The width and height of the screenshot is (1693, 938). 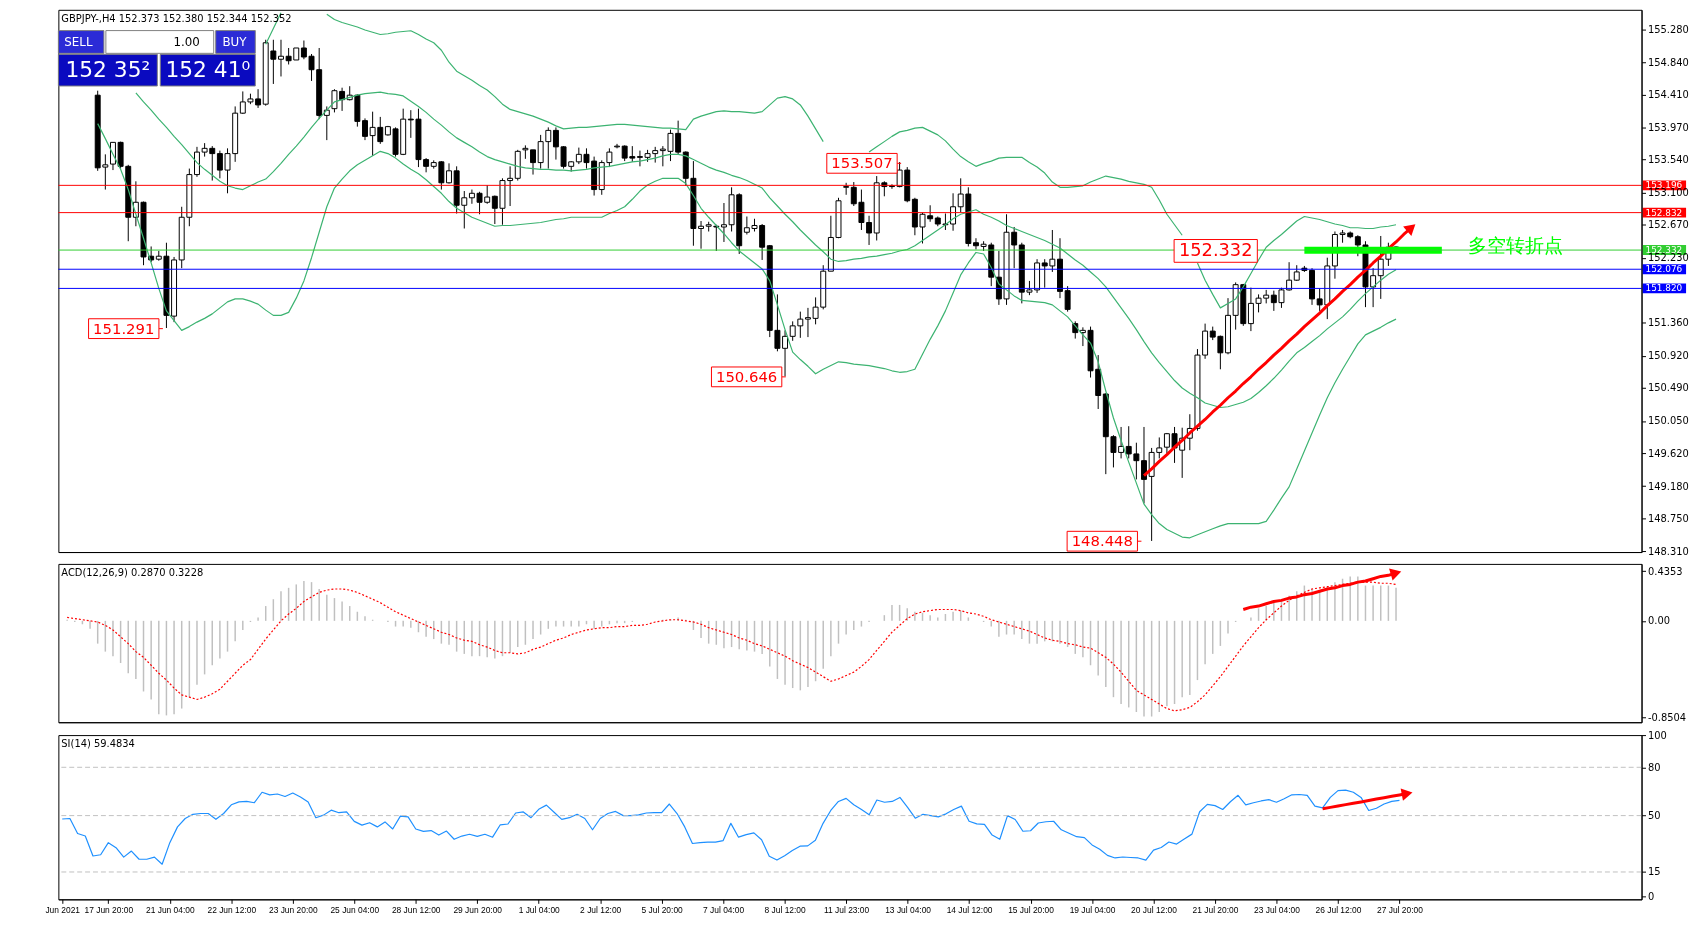 I want to click on x-tick-label: 8 Jul 12:00, so click(x=785, y=909).